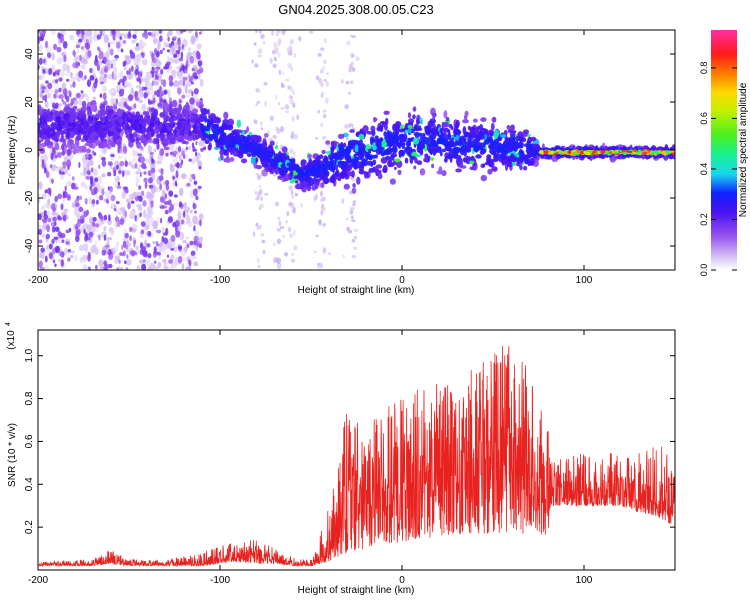 This screenshot has width=750, height=600. Describe the element at coordinates (29, 355) in the screenshot. I see `snr-ytick-label: 1.0` at that location.